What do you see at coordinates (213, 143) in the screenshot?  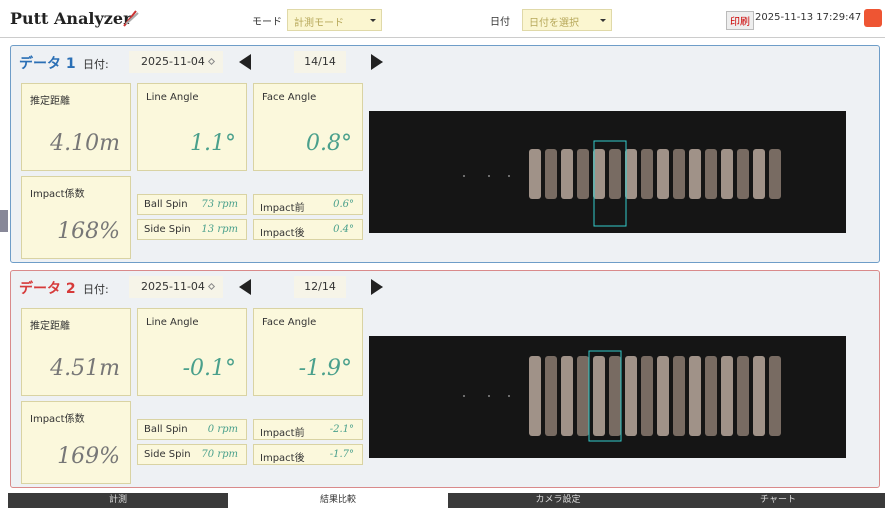 I see `metric-value: 1.1°` at bounding box center [213, 143].